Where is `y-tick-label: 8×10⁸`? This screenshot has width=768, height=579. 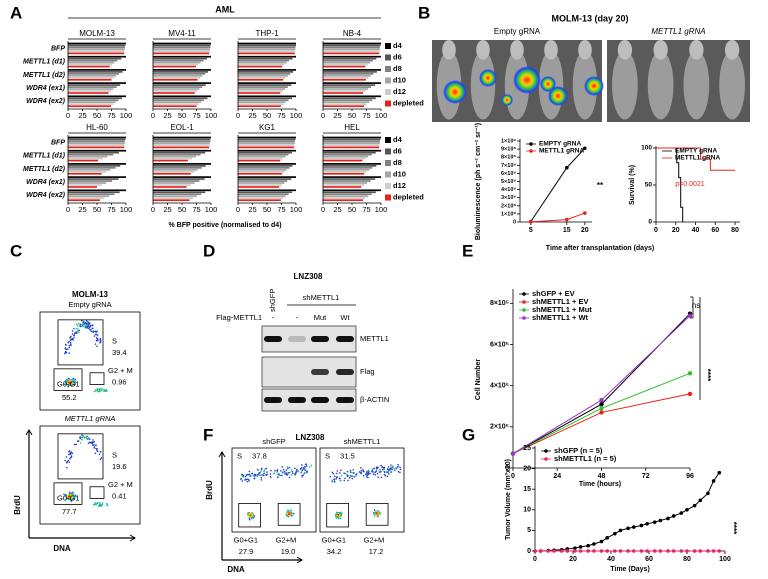 y-tick-label: 8×10⁸ is located at coordinates (508, 158).